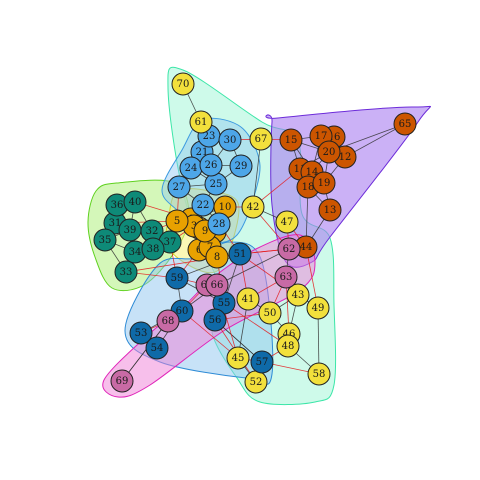  What do you see at coordinates (348, 186) in the screenshot?
I see `community-hull-purple` at bounding box center [348, 186].